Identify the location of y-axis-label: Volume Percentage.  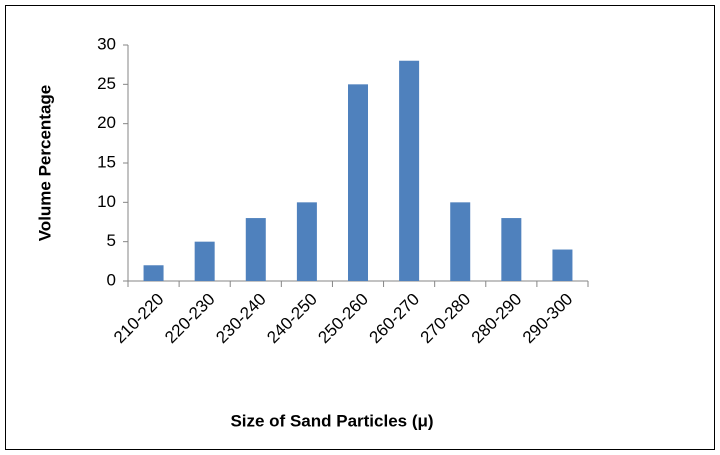
(44, 163).